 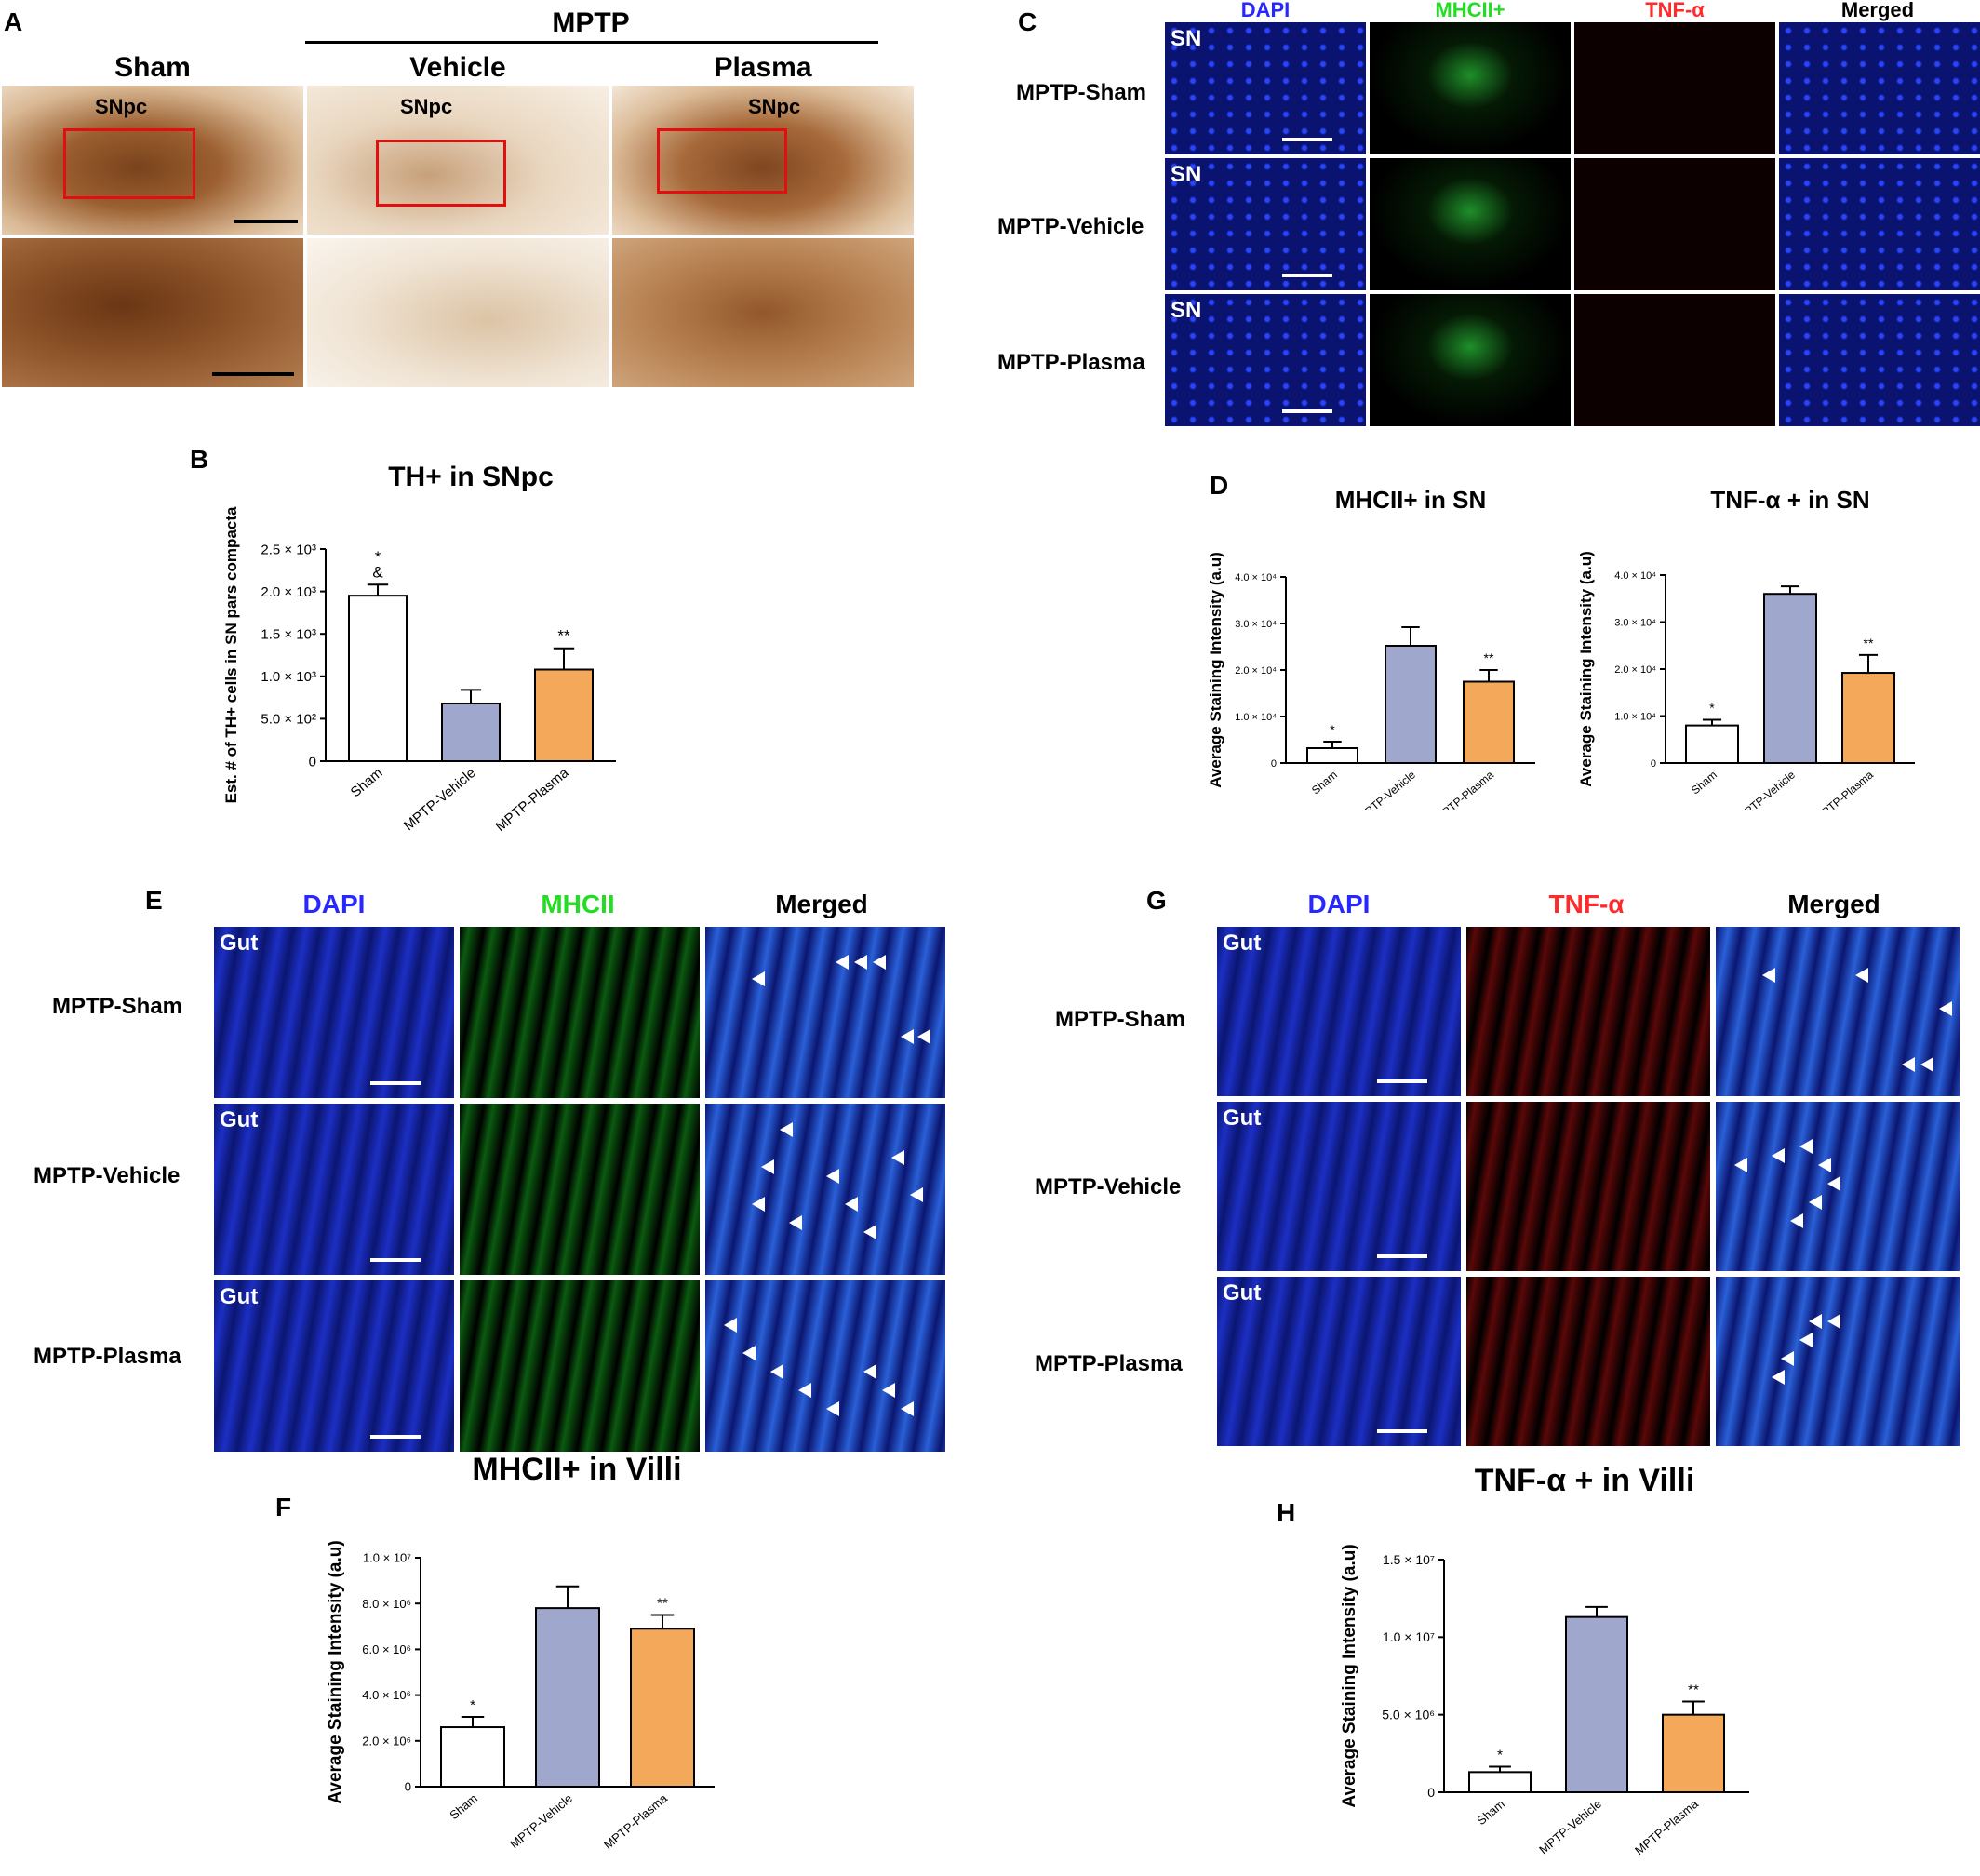 What do you see at coordinates (289, 549) in the screenshot?
I see `y-tick-label: 2.5 × 10³` at bounding box center [289, 549].